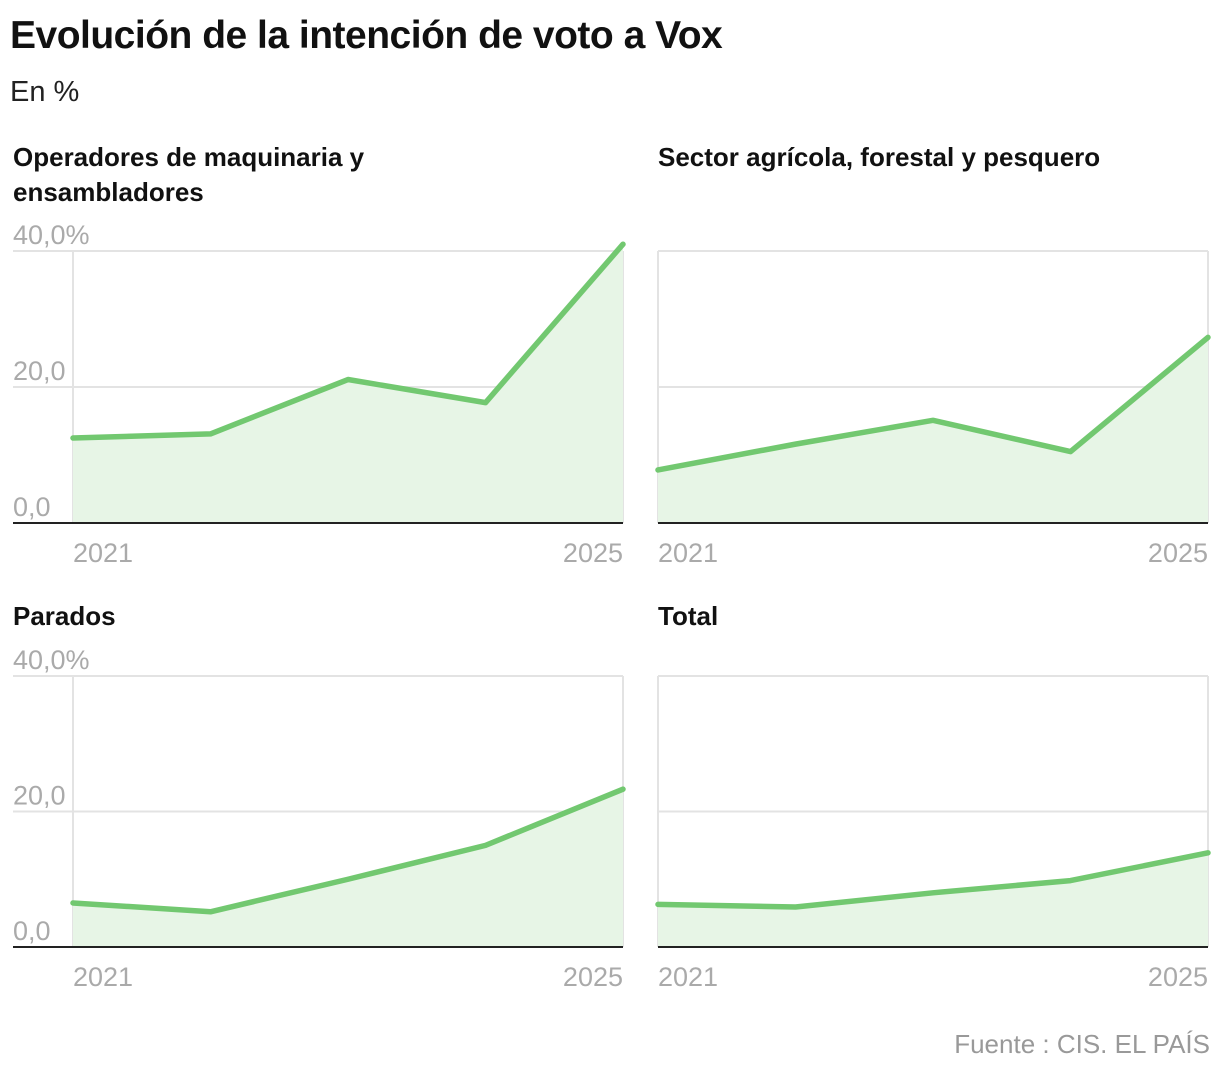  I want to click on panel-title-line: Total, so click(688, 616).